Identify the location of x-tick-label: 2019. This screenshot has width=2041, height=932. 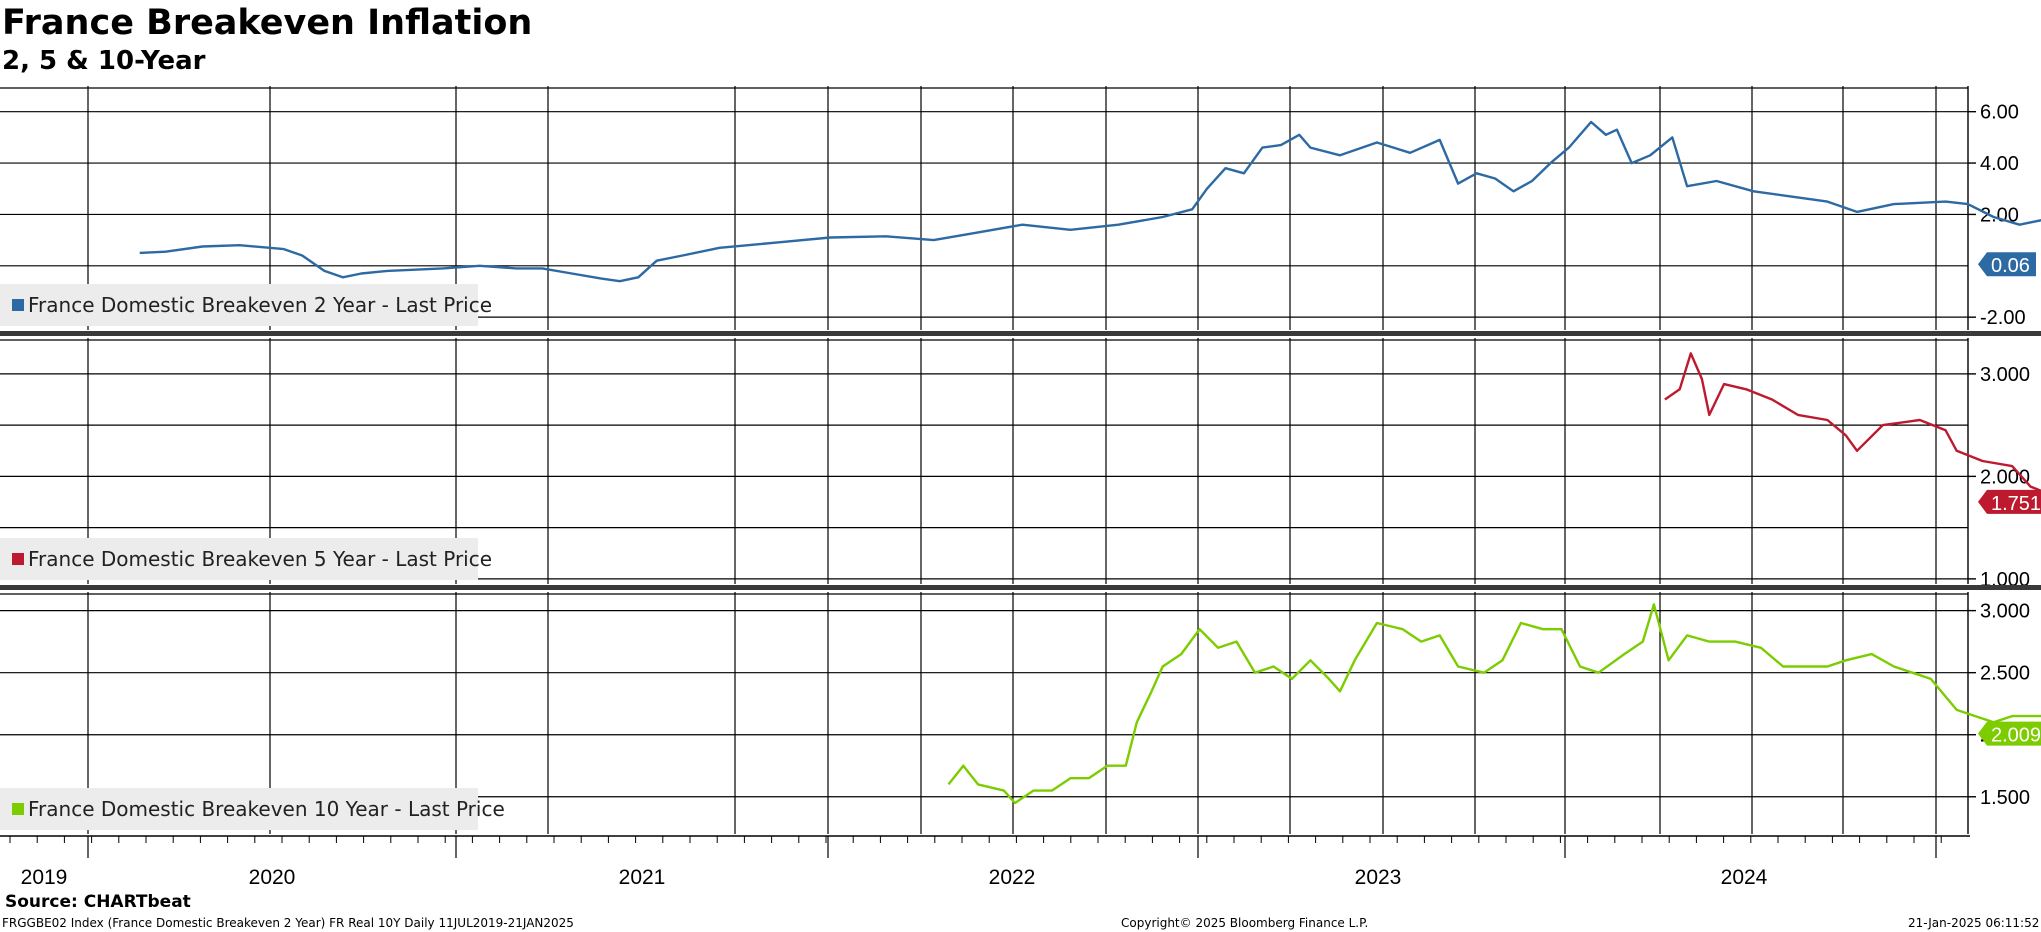
(44, 877).